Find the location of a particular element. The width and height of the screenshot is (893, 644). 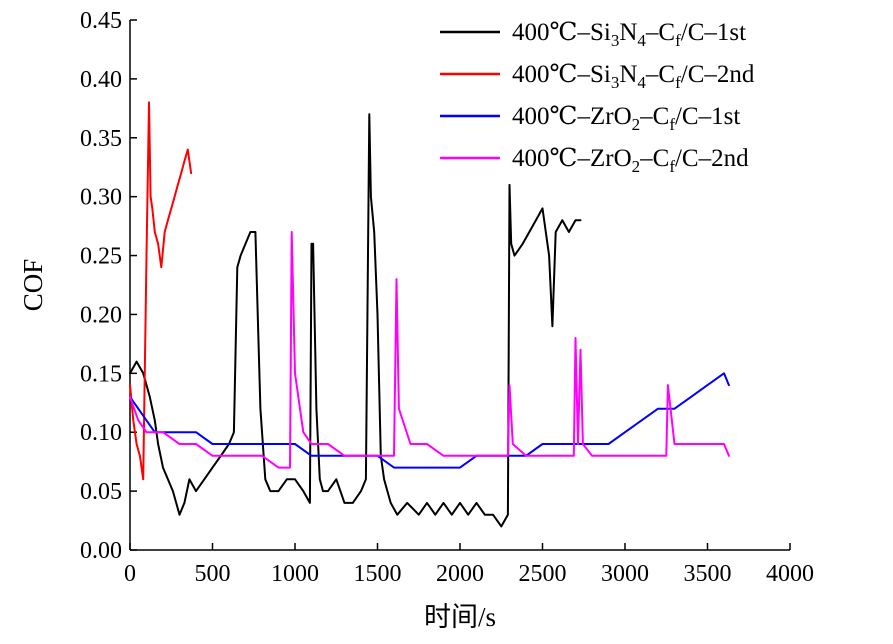

y-tick-label: 0.35 is located at coordinates (101, 139).